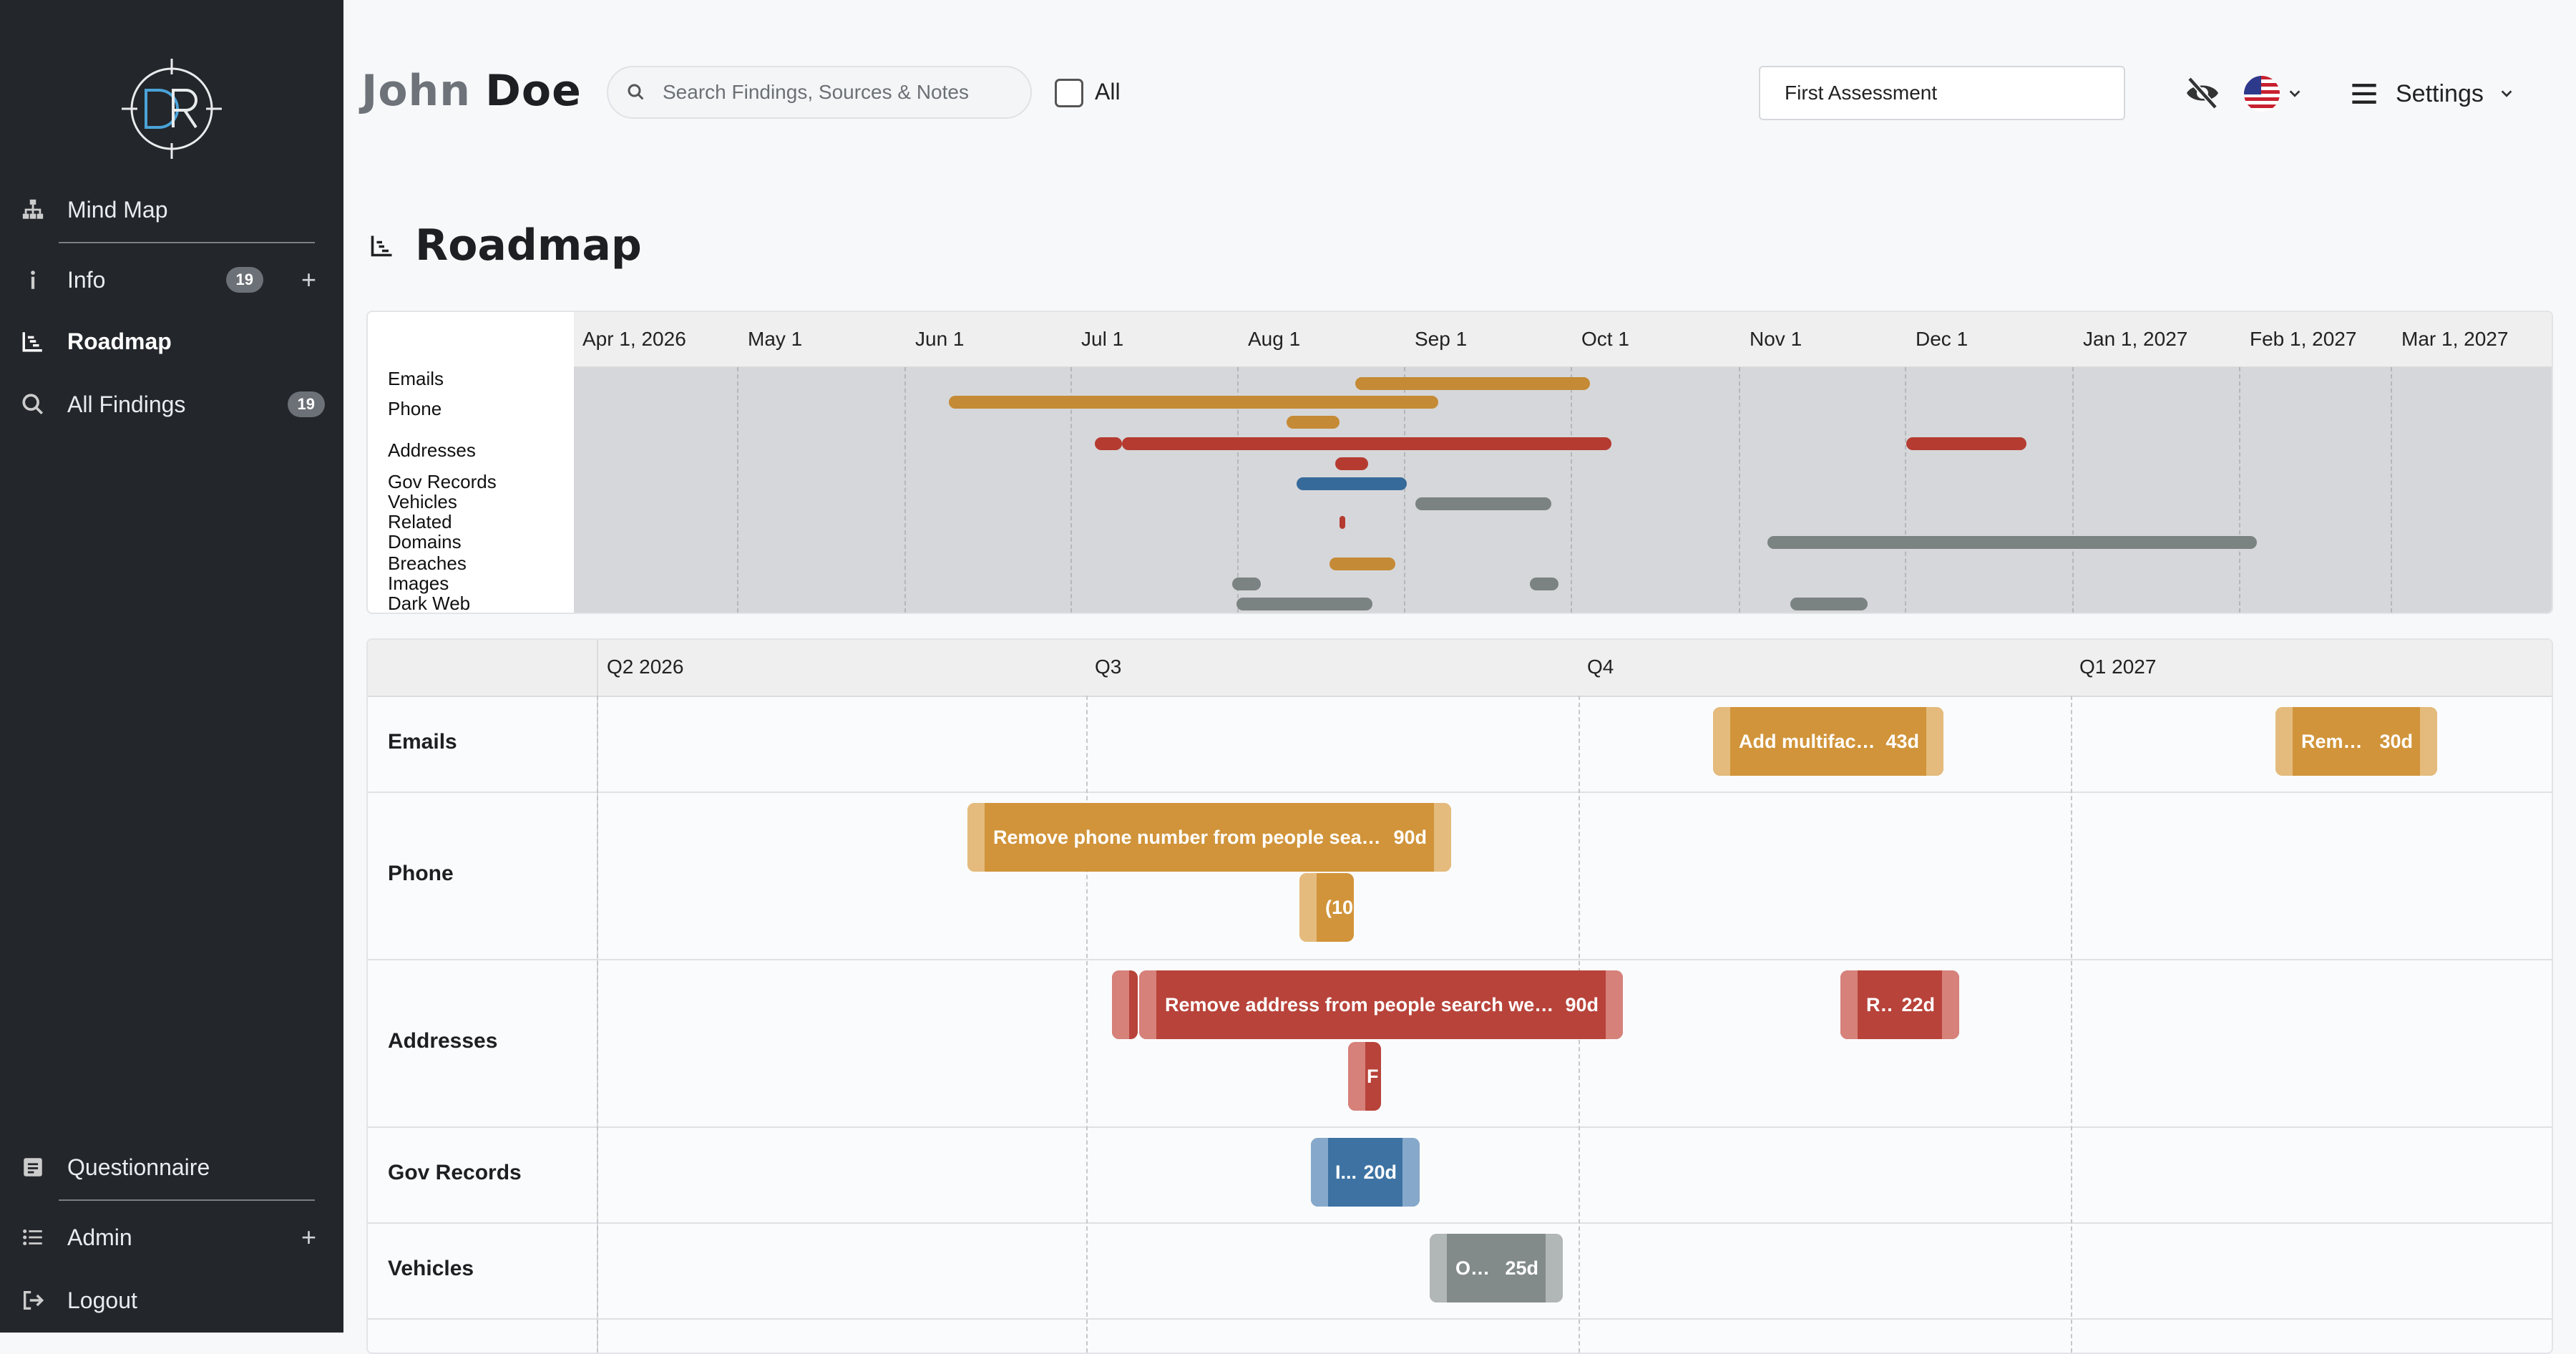 Image resolution: width=2576 pixels, height=1354 pixels. What do you see at coordinates (1483, 503) in the screenshot?
I see `overview-bar-vehicles` at bounding box center [1483, 503].